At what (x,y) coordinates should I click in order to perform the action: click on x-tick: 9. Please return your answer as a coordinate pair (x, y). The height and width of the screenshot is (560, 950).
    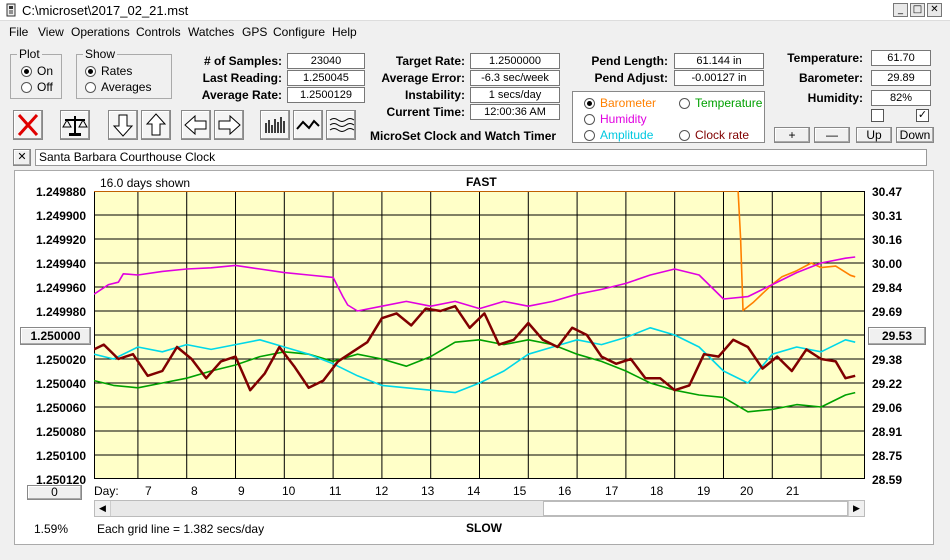
    Looking at the image, I should click on (241, 491).